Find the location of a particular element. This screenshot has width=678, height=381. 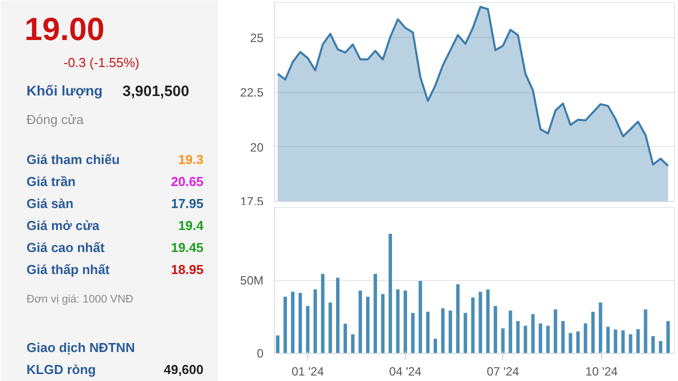

text: 20.65 is located at coordinates (187, 181).